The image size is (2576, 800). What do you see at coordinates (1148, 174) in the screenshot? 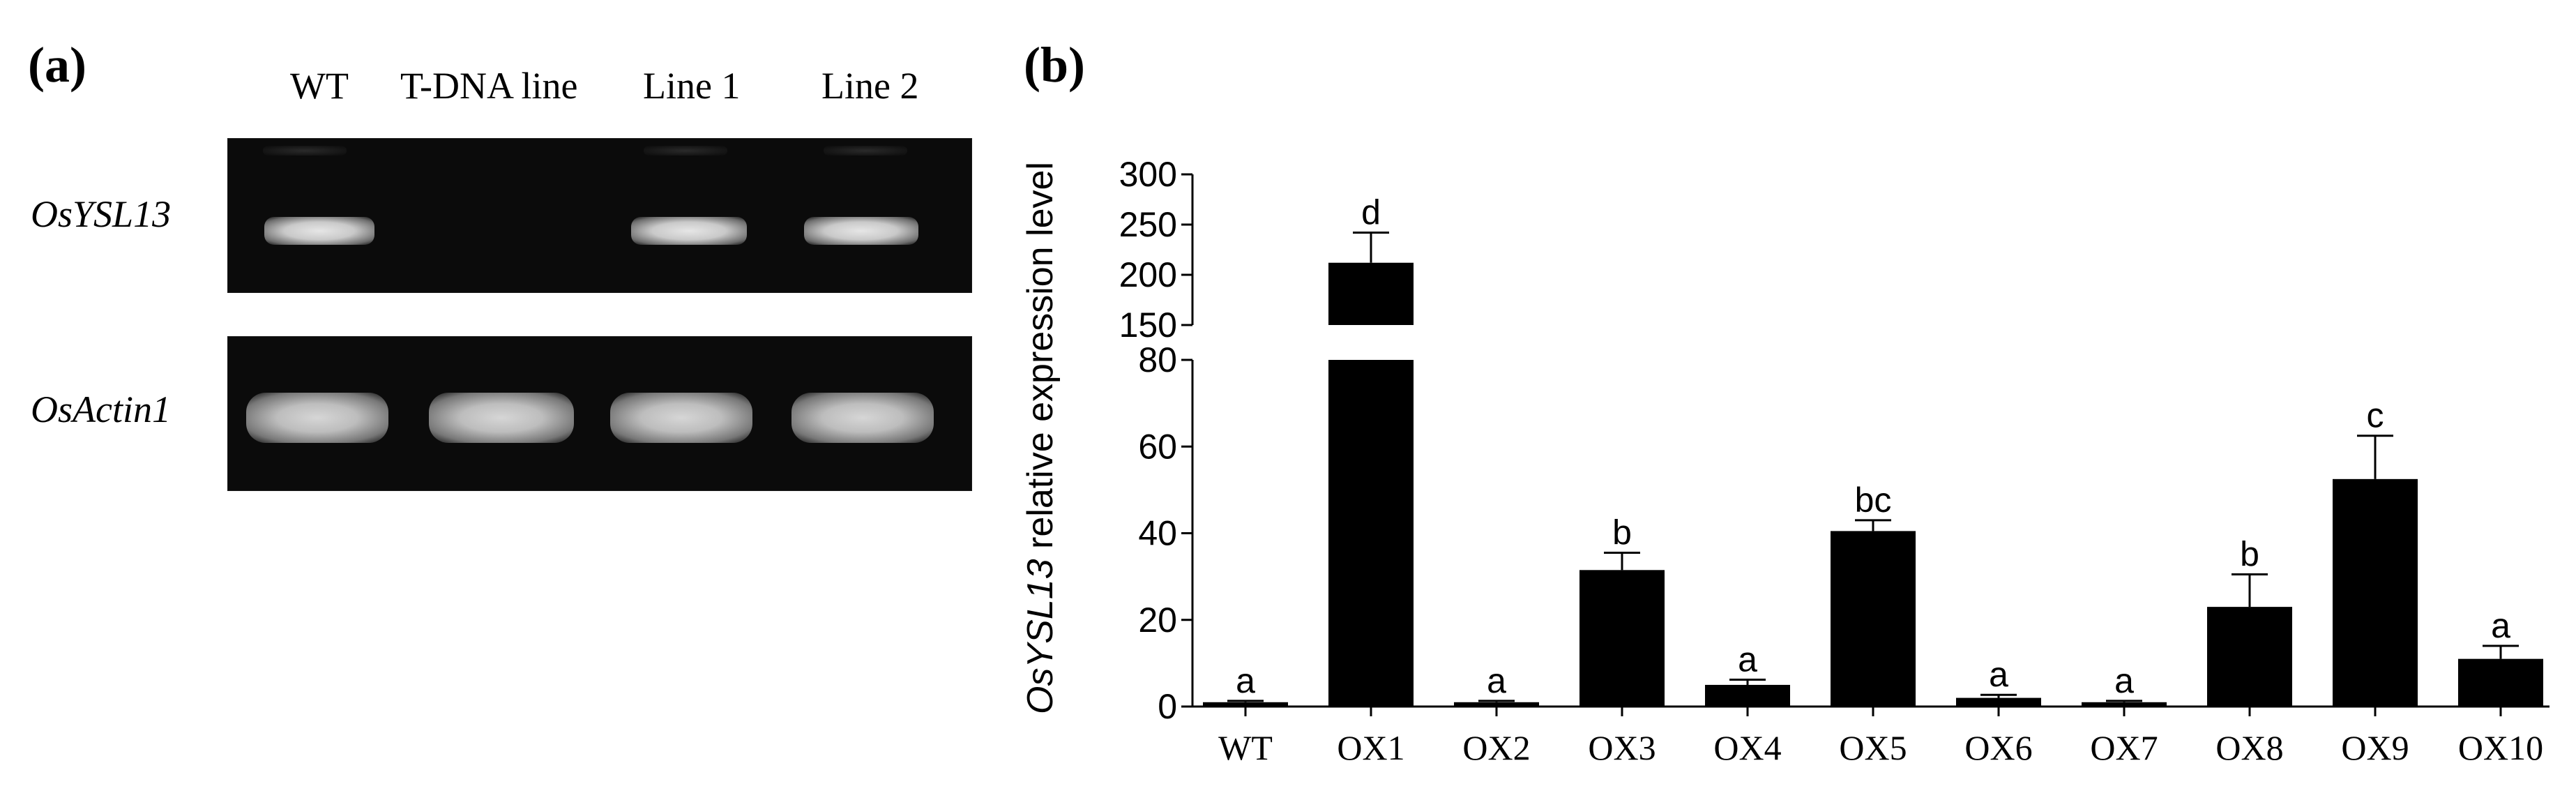
I see `y-tick-label: 300` at bounding box center [1148, 174].